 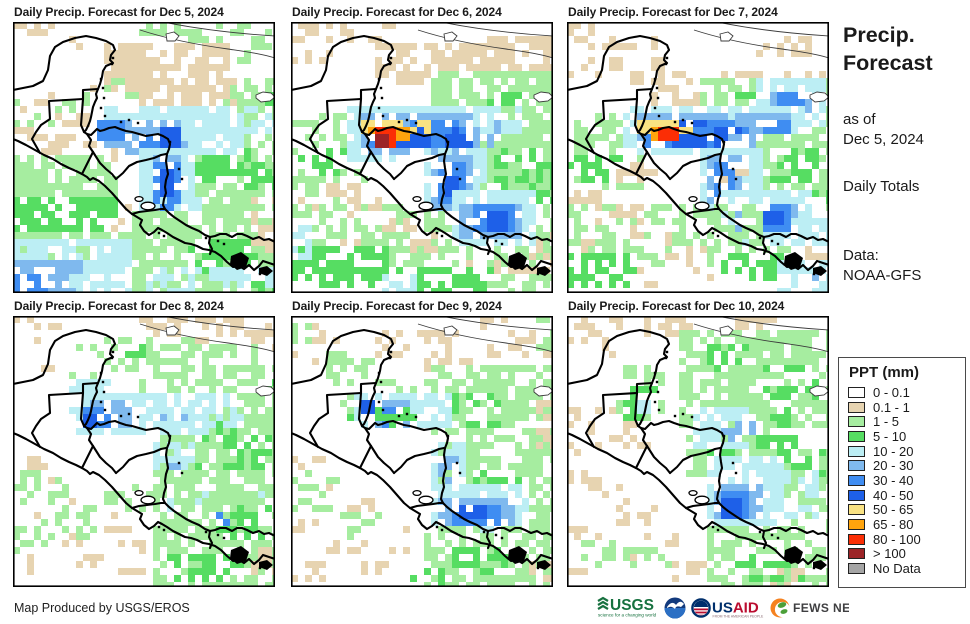 I want to click on legend-row: 0.1 - 1, so click(x=902, y=407).